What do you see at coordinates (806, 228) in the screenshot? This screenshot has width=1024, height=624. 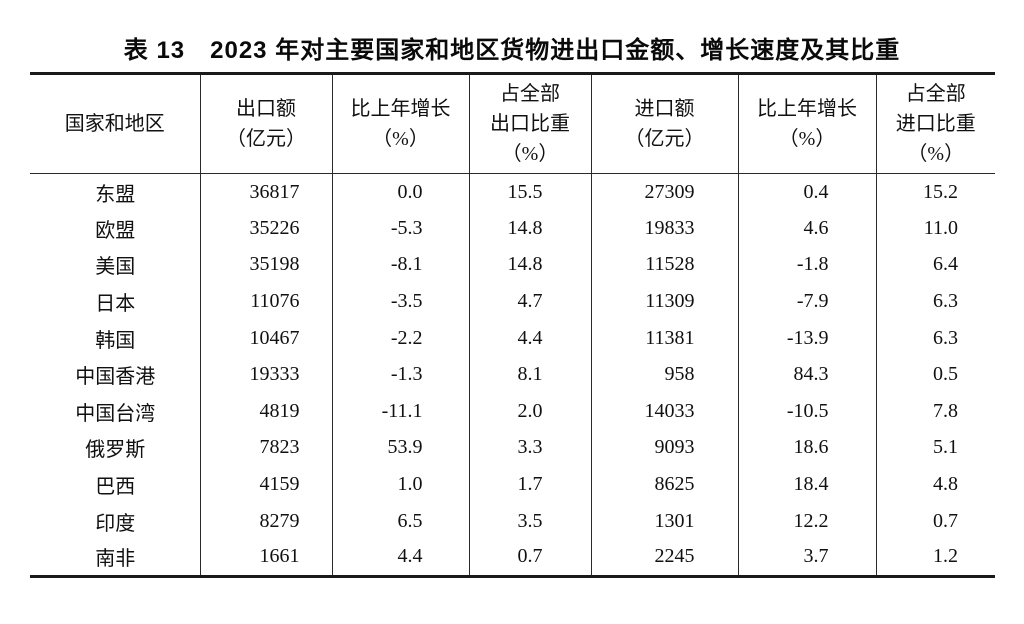 I see `value-cell: 4.6` at bounding box center [806, 228].